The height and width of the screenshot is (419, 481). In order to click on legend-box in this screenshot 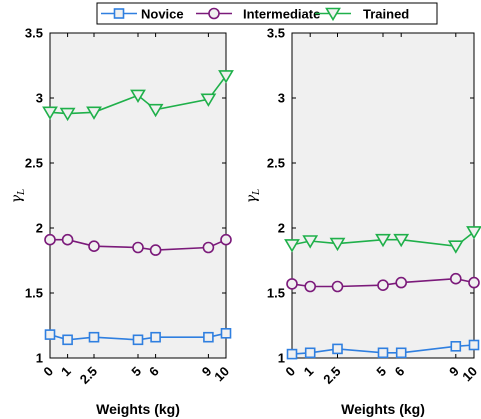, I will do `click(267, 13)`.